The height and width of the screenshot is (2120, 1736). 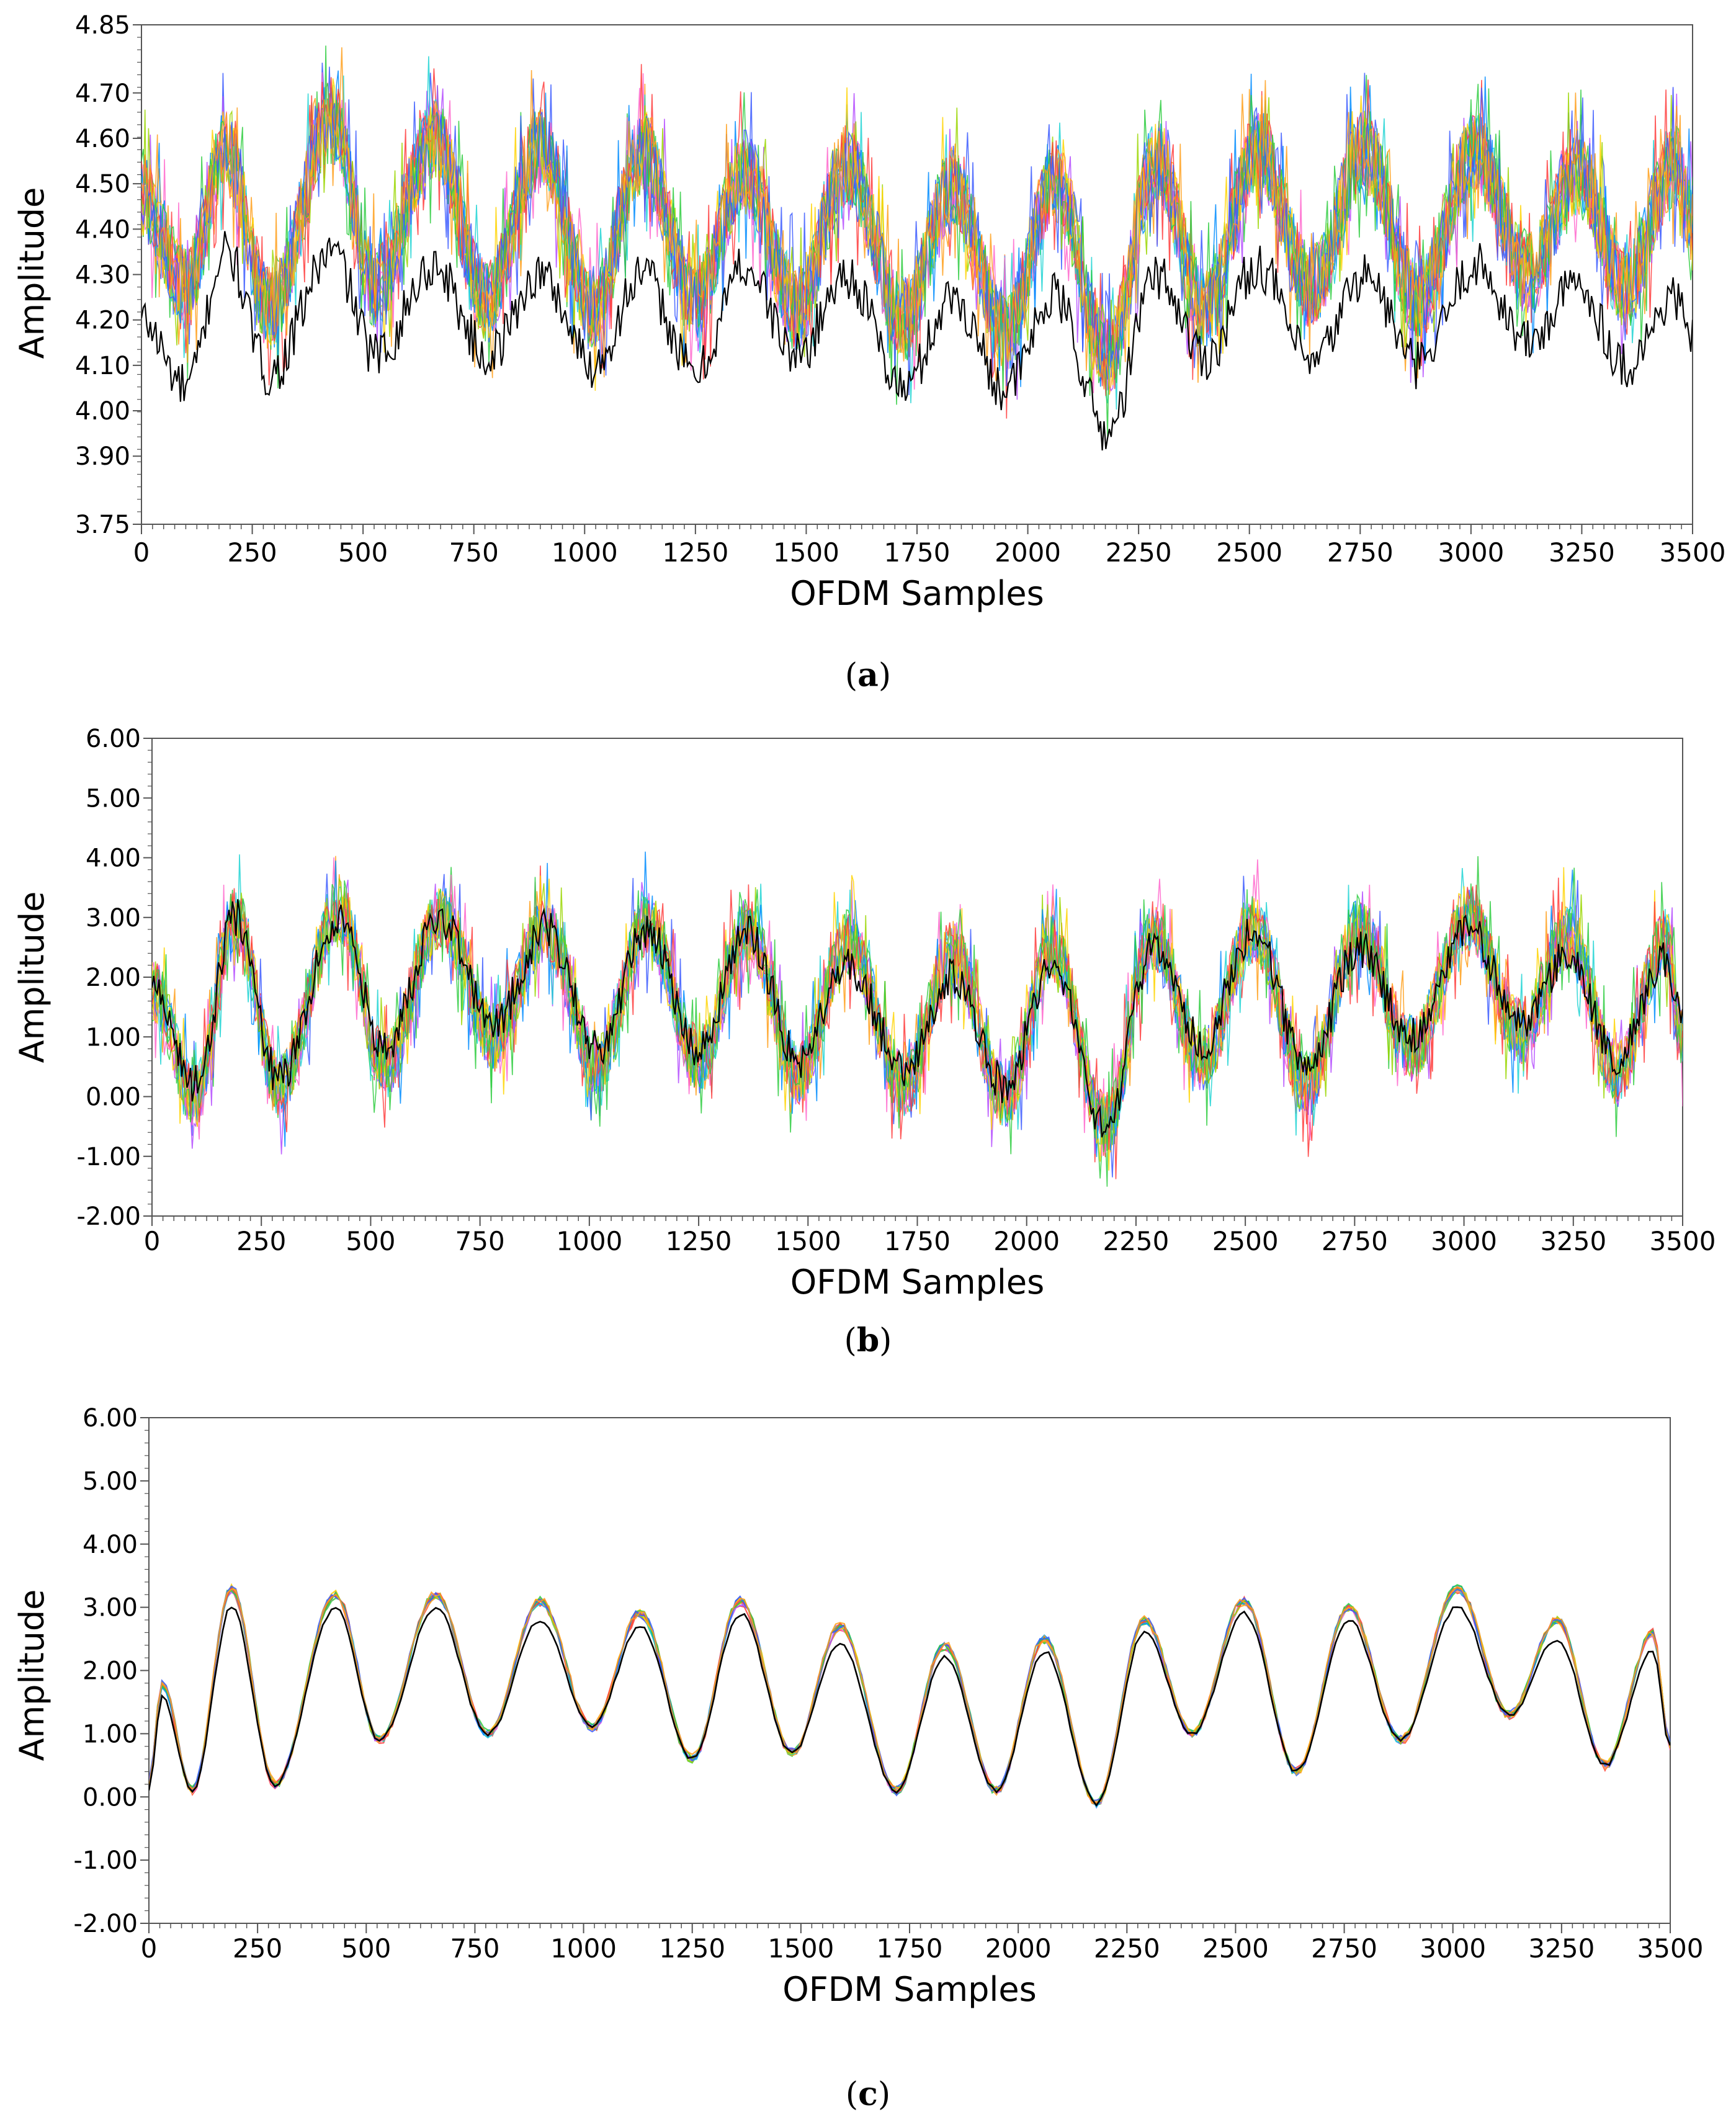 What do you see at coordinates (102, 26) in the screenshot?
I see `y-tick-label: 4.85` at bounding box center [102, 26].